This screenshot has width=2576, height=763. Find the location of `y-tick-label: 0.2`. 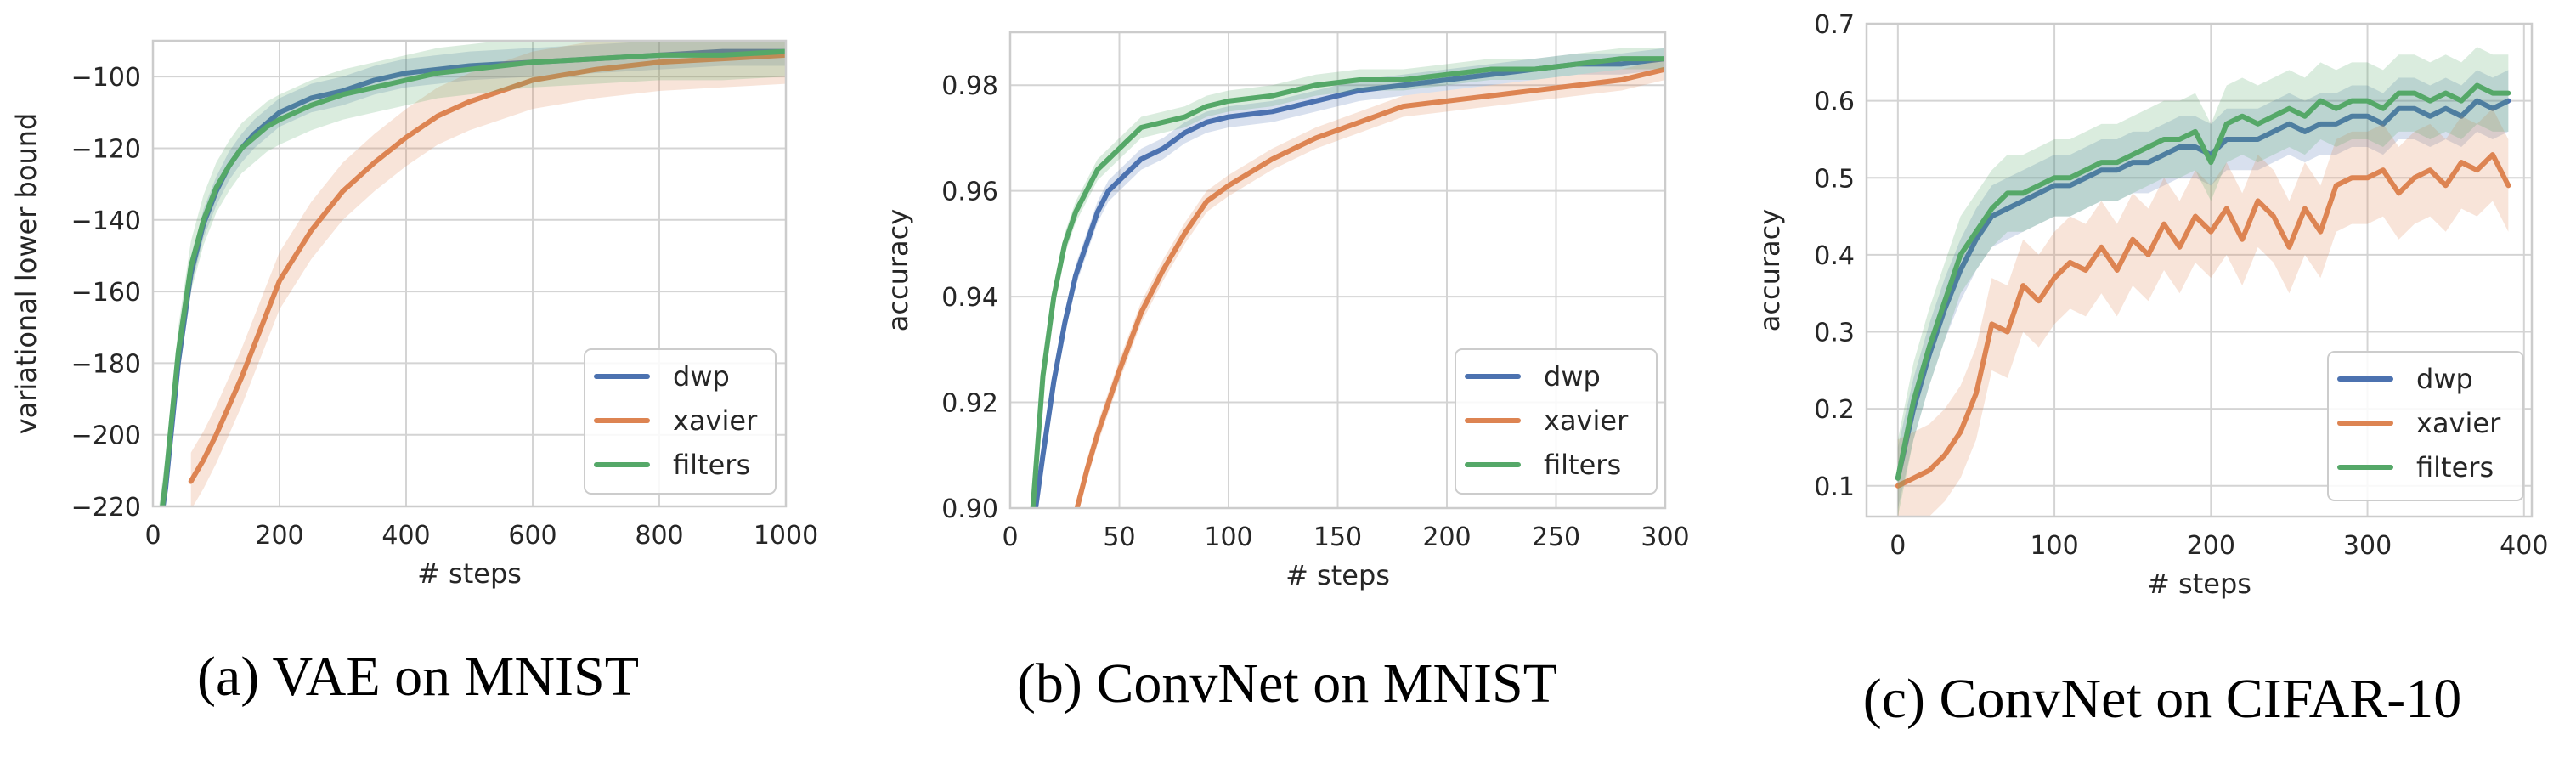

y-tick-label: 0.2 is located at coordinates (1835, 410).